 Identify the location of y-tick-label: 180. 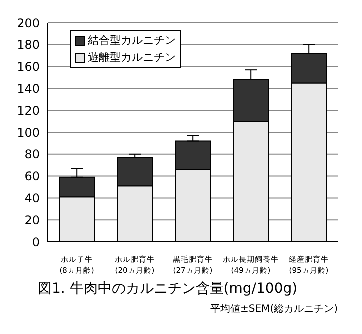
(28, 45).